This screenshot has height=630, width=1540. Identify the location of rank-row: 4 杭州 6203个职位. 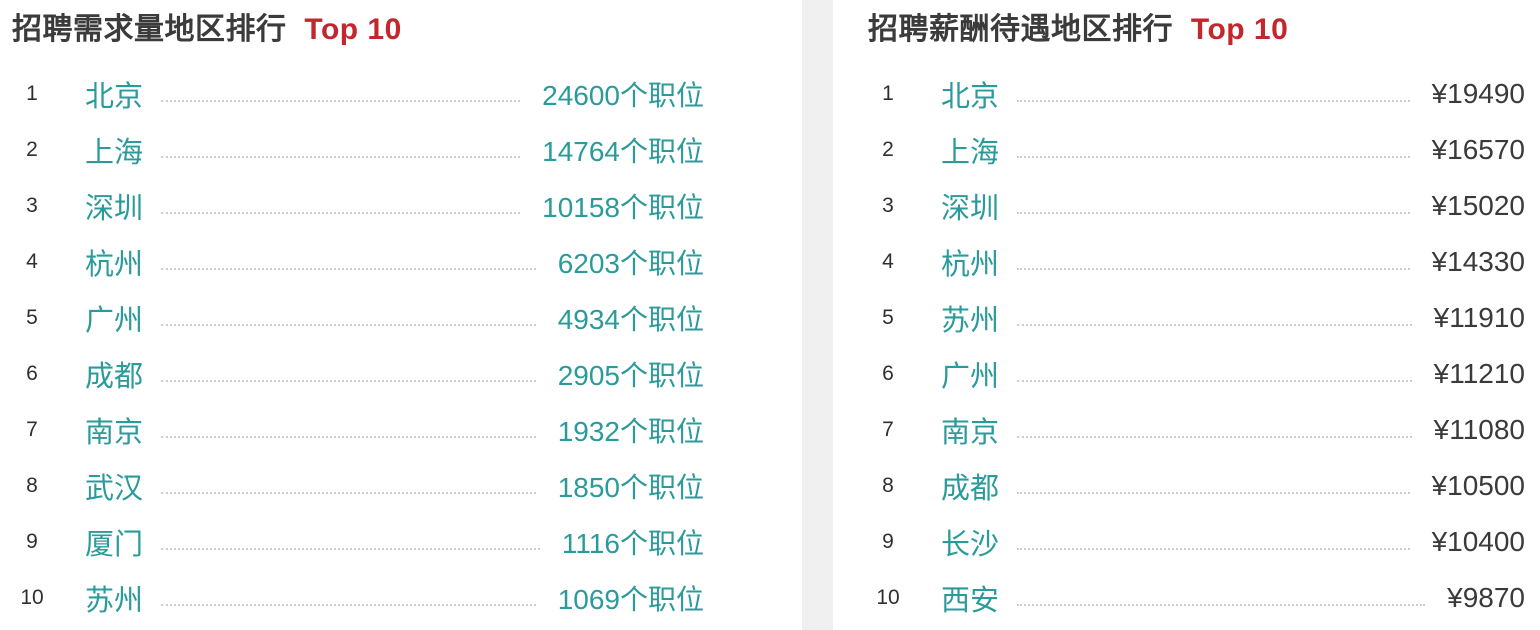
(358, 262).